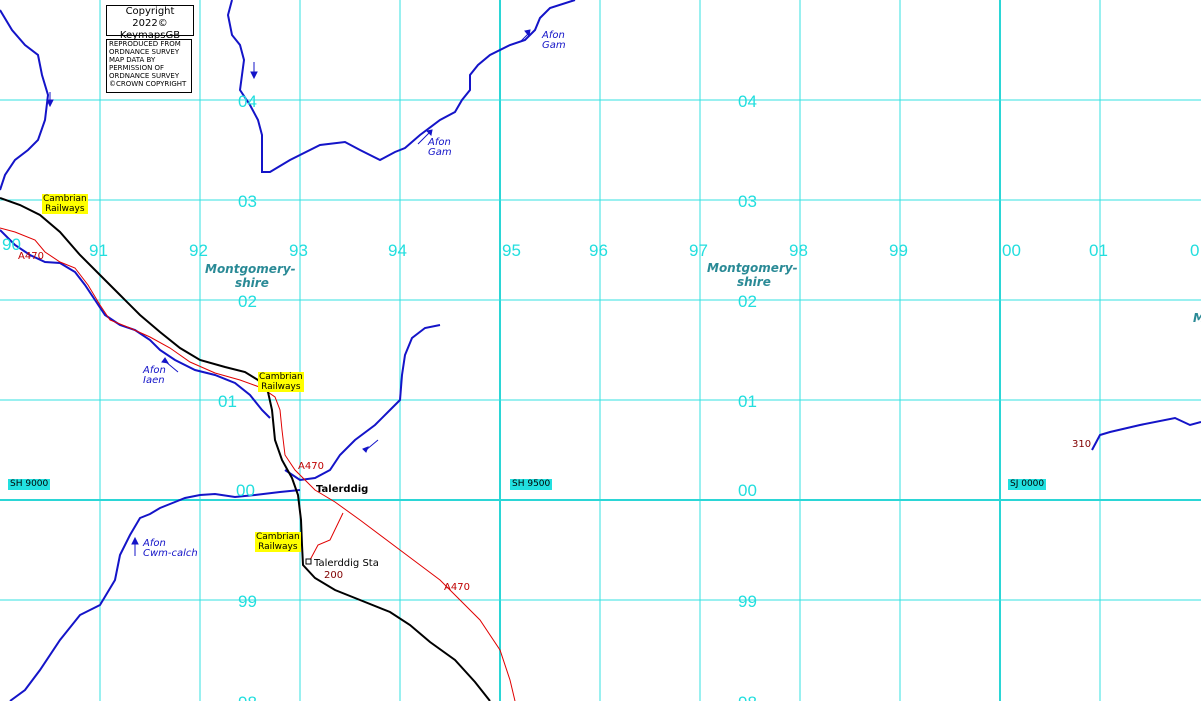 The width and height of the screenshot is (1201, 701). What do you see at coordinates (397, 250) in the screenshot?
I see `easting-label: 94` at bounding box center [397, 250].